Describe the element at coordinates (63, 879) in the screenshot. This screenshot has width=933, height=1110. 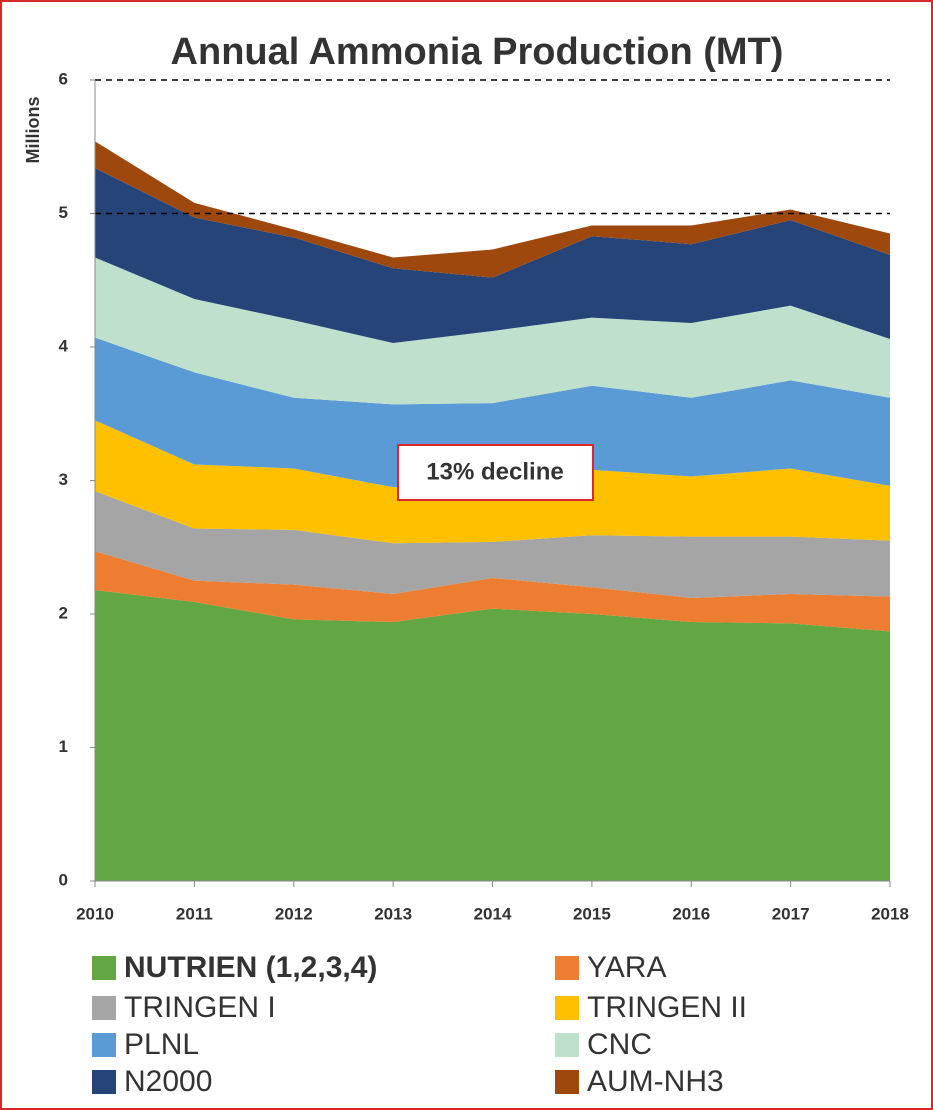
I see `y-tick-label: 0` at that location.